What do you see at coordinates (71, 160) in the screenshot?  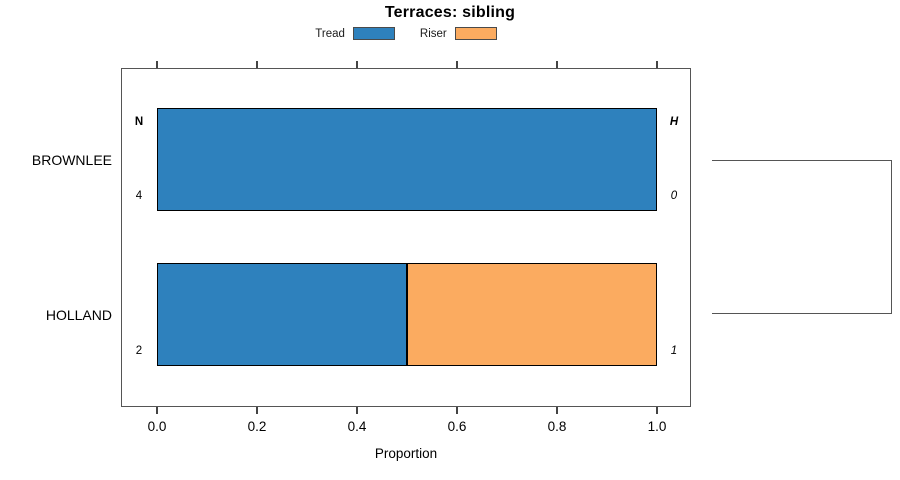 I see `category-label-brownlee: BROWNLEE` at bounding box center [71, 160].